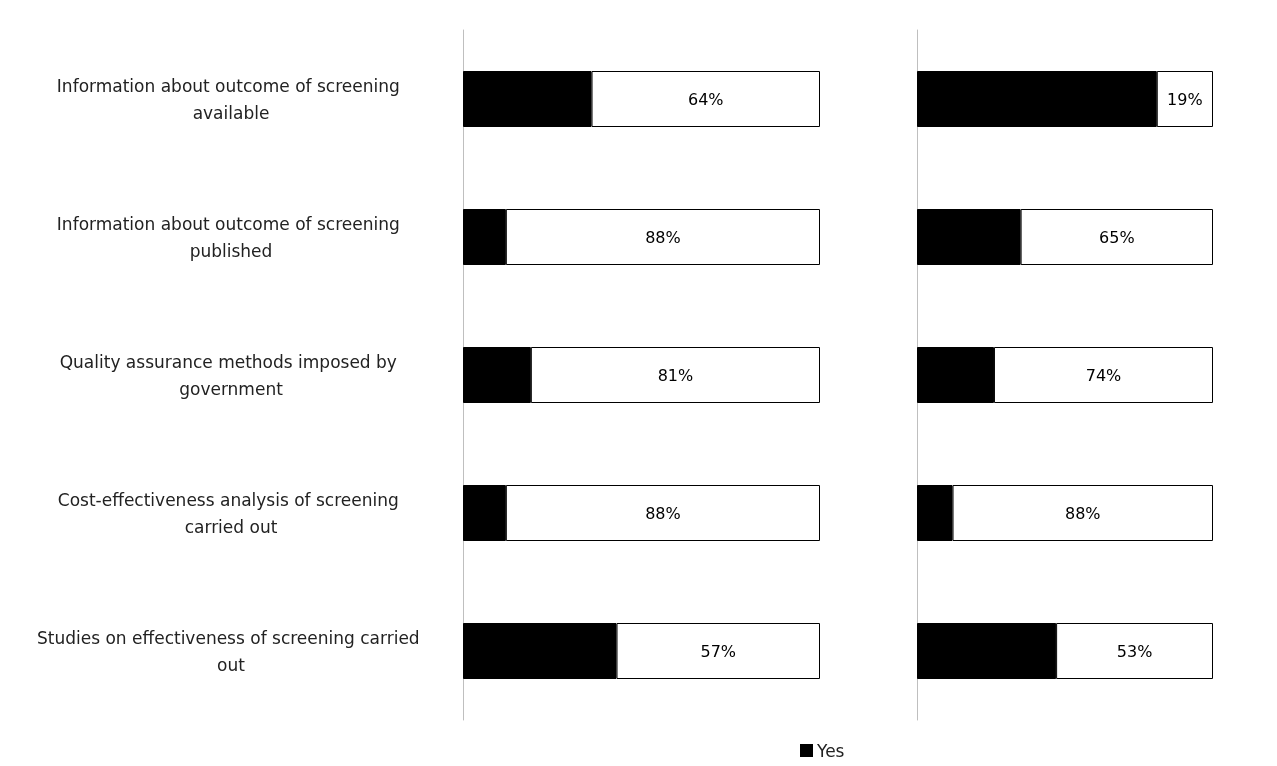 The image size is (1277, 766). I want to click on y-tick-label: Information about outcome of screening available, so click(231, 99).